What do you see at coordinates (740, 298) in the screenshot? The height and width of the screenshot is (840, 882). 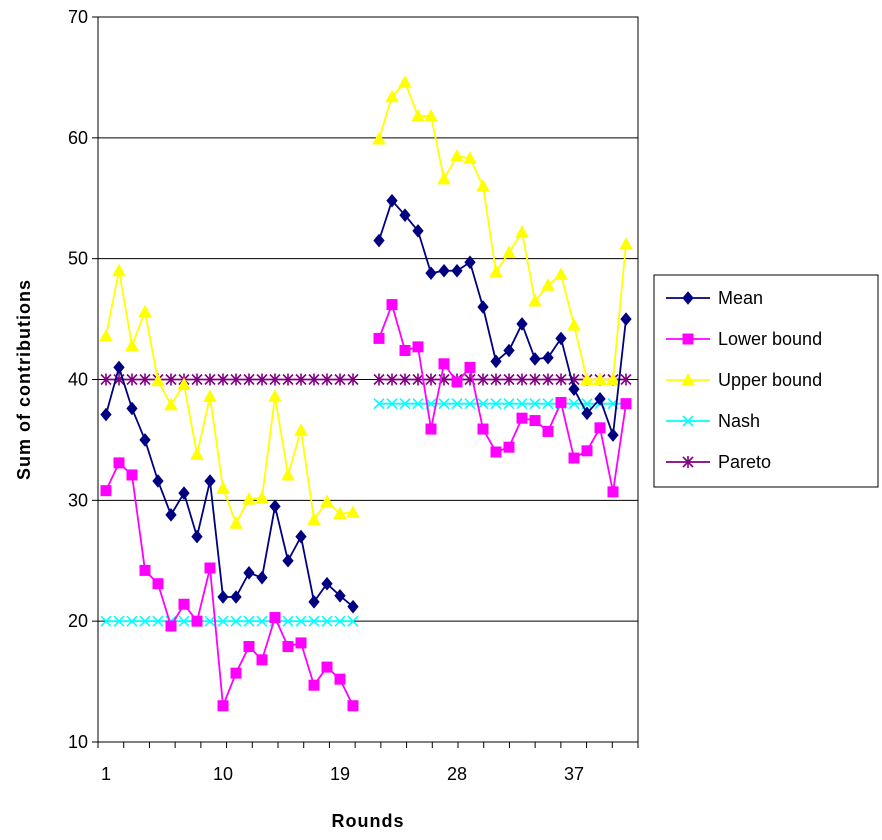 I see `legend-label: Mean` at bounding box center [740, 298].